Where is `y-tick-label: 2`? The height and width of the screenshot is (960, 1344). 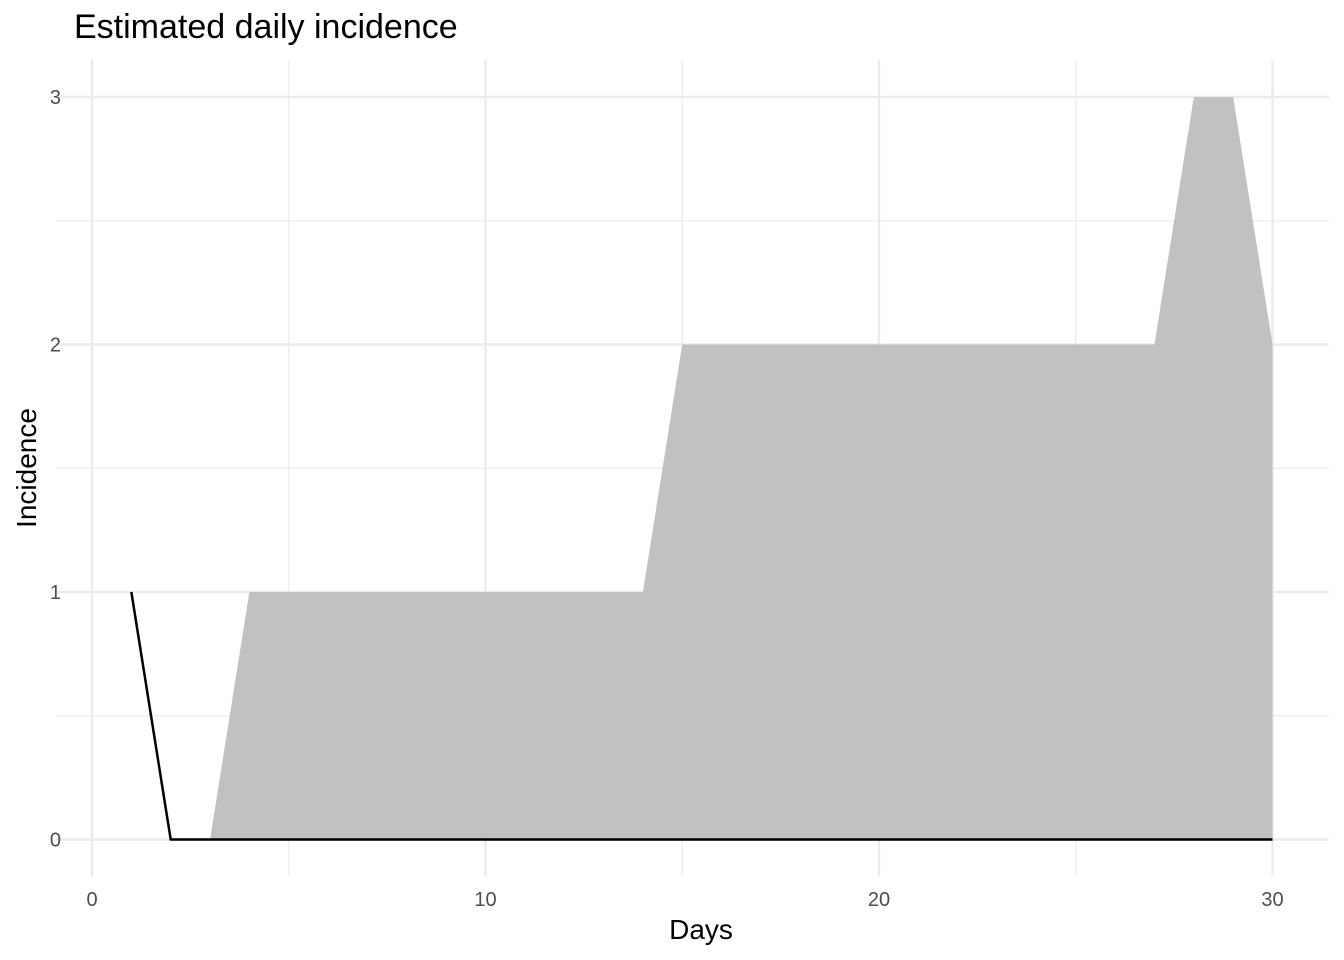
y-tick-label: 2 is located at coordinates (55, 346).